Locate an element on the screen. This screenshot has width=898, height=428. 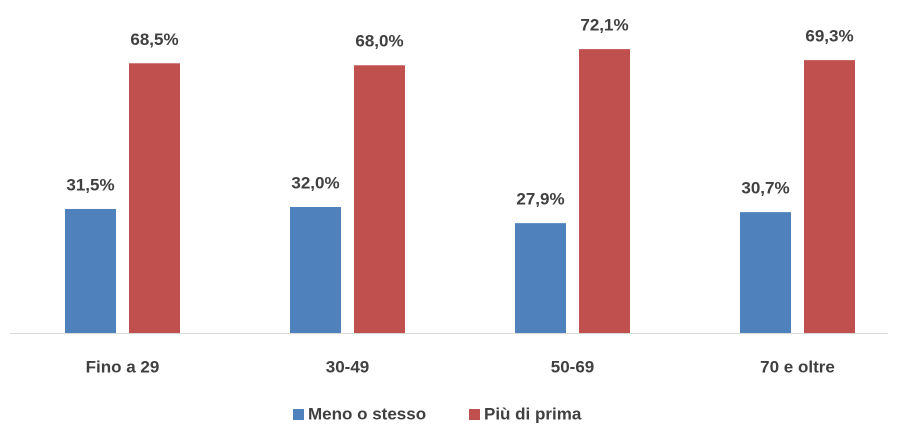
legend-label: Meno o stesso is located at coordinates (367, 413).